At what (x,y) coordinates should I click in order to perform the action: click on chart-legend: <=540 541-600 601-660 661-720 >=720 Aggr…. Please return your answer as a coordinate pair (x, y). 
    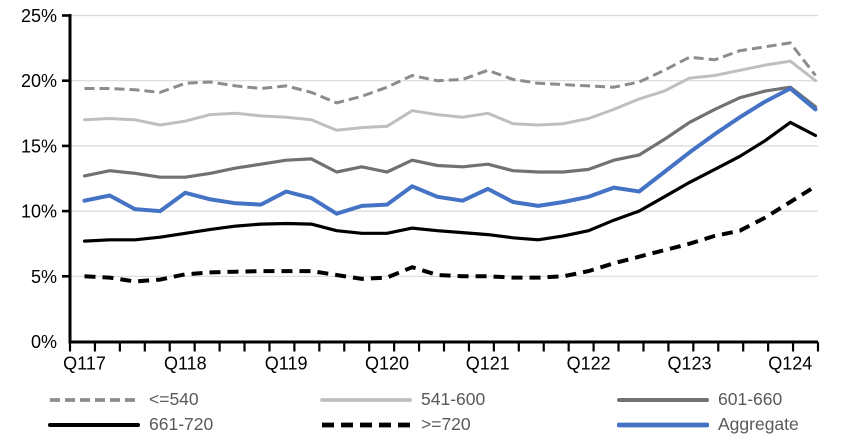
    Looking at the image, I should click on (426, 414).